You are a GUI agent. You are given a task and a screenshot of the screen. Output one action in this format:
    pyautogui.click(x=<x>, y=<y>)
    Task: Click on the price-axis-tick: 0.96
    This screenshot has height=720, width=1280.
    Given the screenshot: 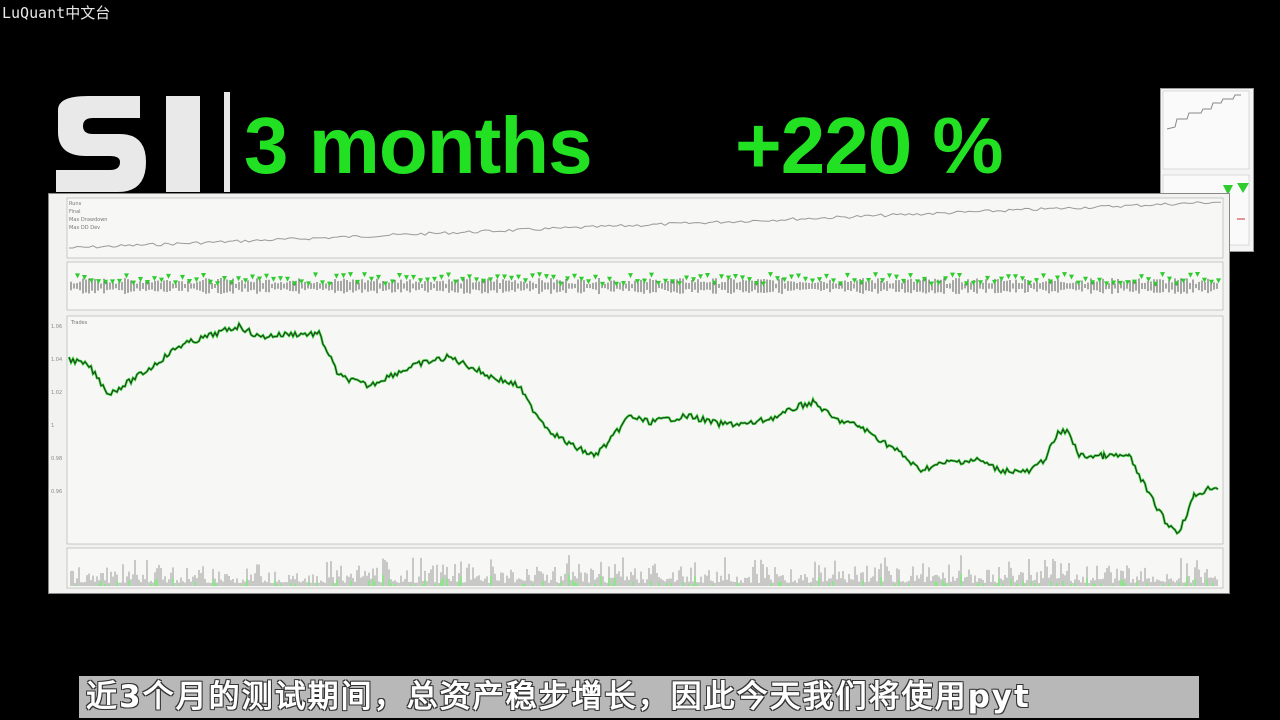 What is the action you would take?
    pyautogui.click(x=56, y=492)
    